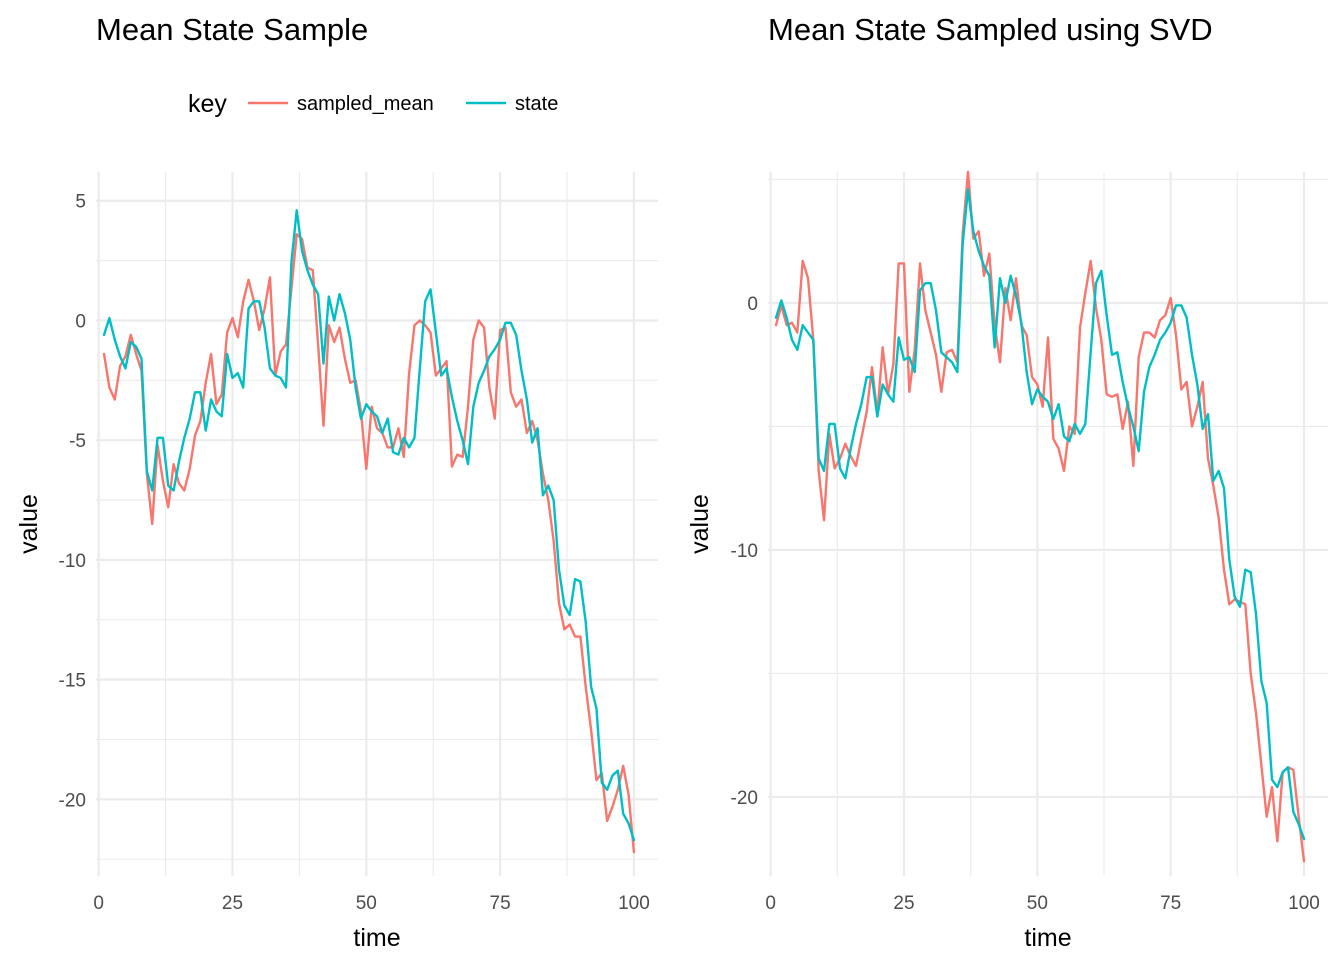 Image resolution: width=1344 pixels, height=960 pixels. Describe the element at coordinates (1047, 938) in the screenshot. I see `x-axis-title-right: time` at that location.